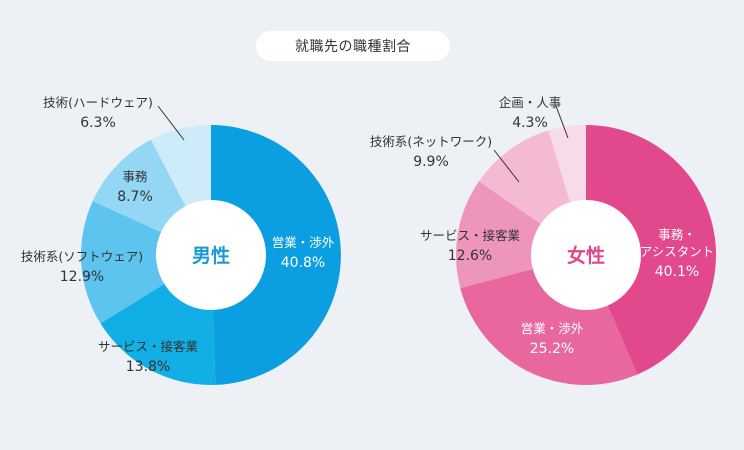 The image size is (744, 450). I want to click on men-slice-value-4: 8.7%, so click(135, 197).